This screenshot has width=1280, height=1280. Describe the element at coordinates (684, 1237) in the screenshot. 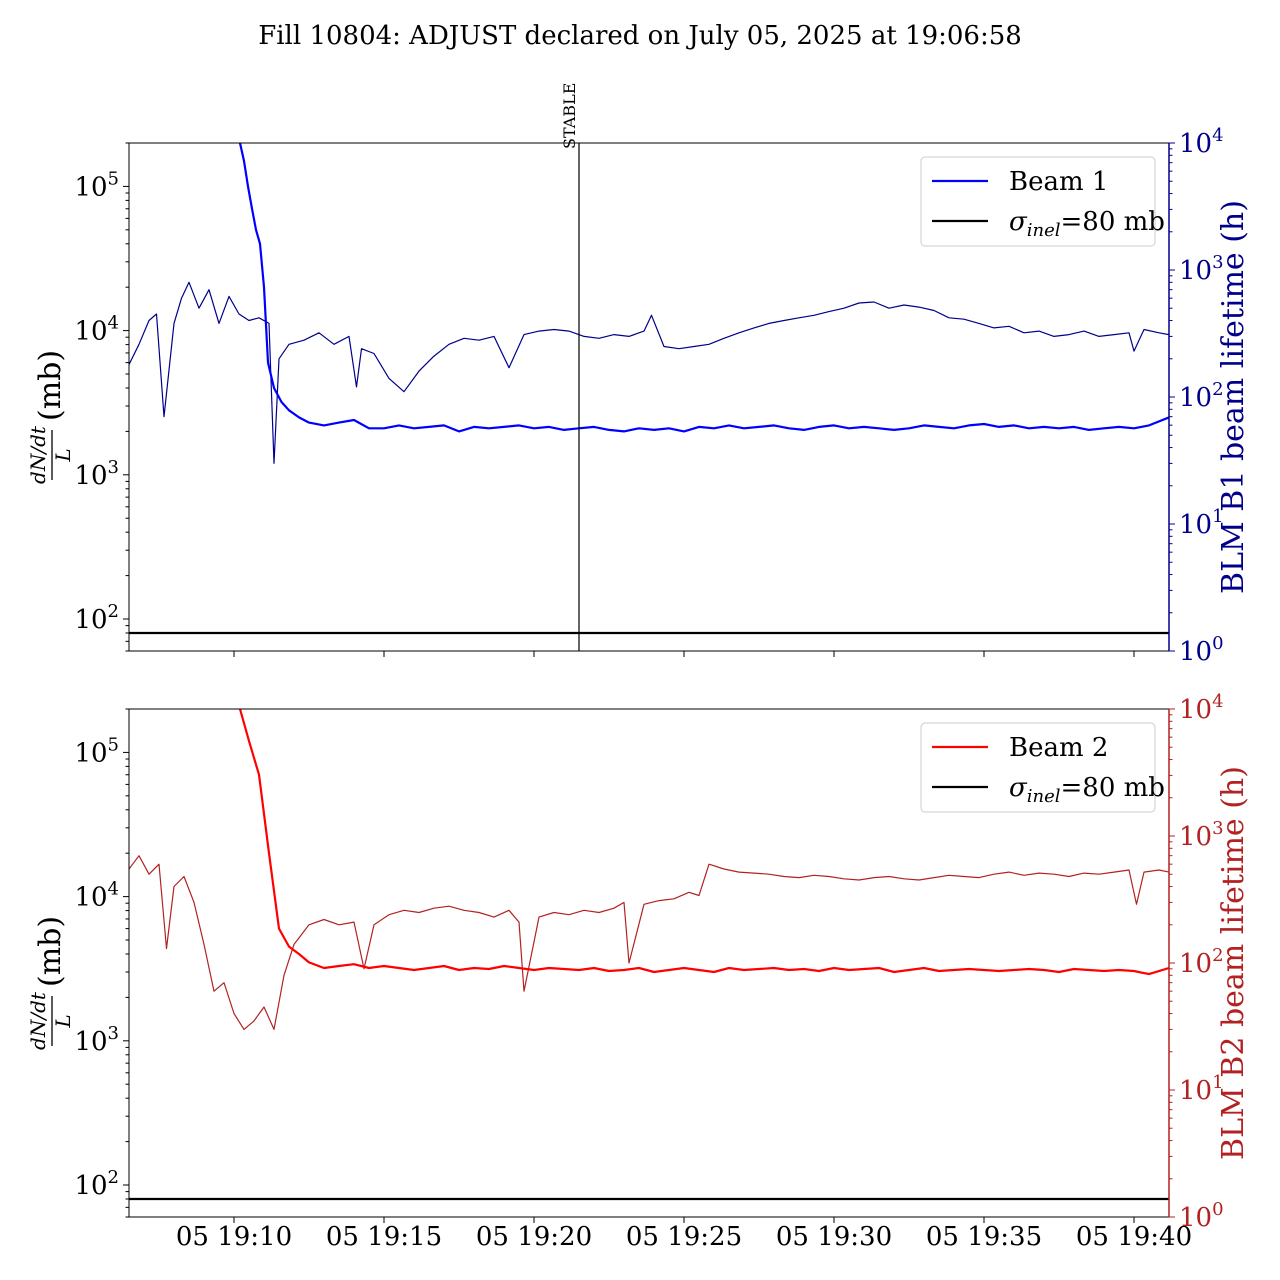

I see `x-tick-label: 05 19:25` at that location.